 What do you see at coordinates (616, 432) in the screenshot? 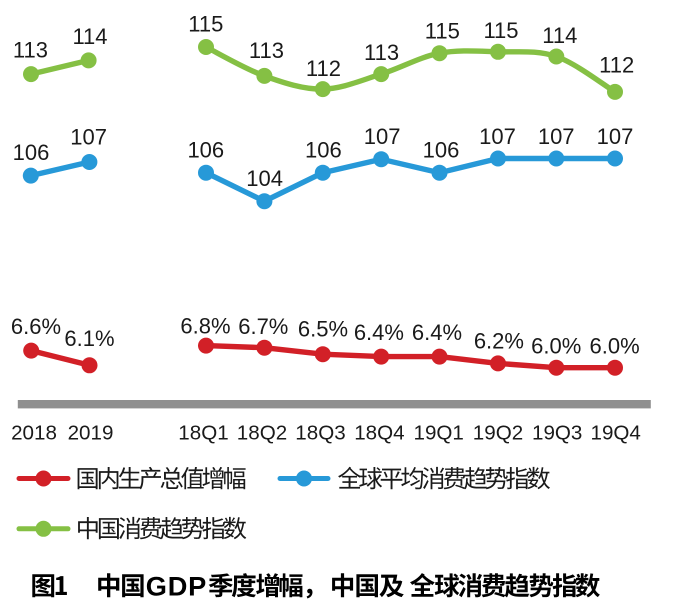
I see `svg-text: 19Q4` at bounding box center [616, 432].